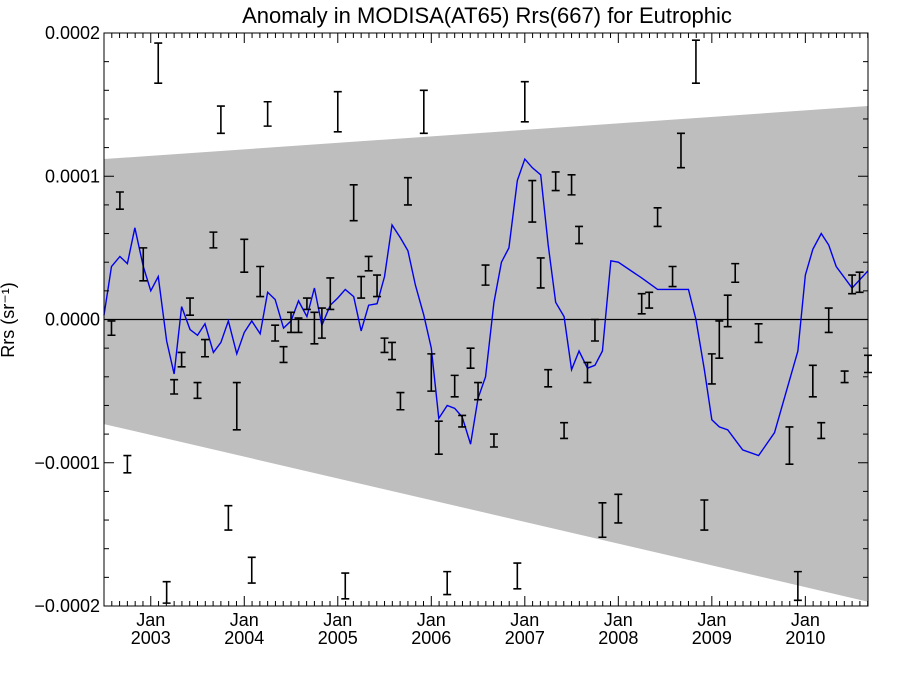 This screenshot has height=675, width=900. I want to click on y-tick-label: −0.0001, so click(67, 463).